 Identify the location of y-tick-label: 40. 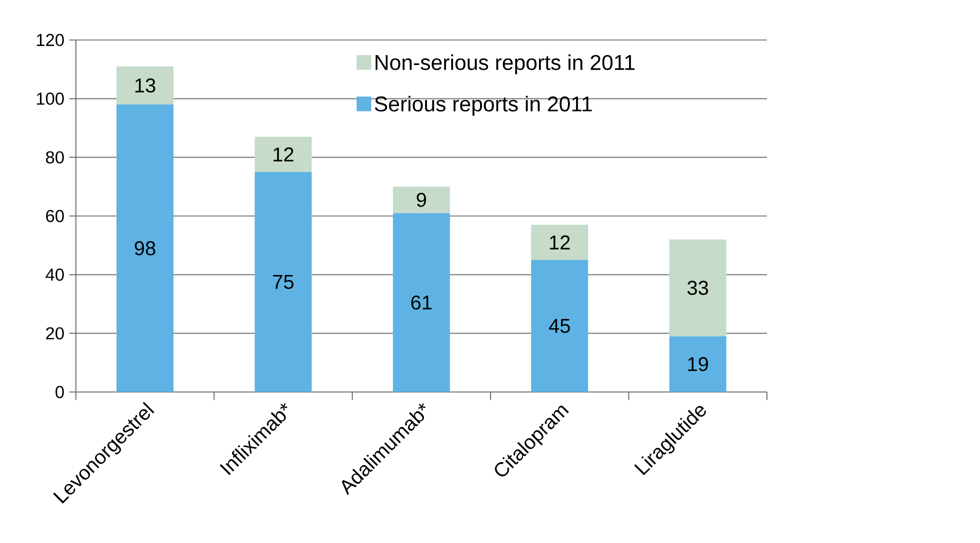
(55, 274).